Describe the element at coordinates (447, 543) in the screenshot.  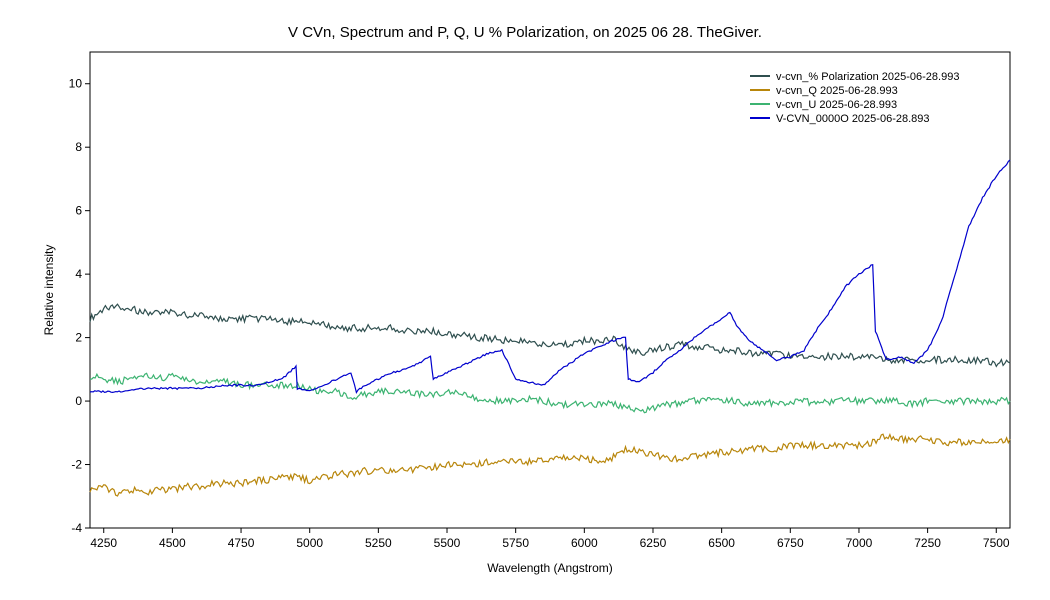
I see `x-tick-label: 5500` at that location.